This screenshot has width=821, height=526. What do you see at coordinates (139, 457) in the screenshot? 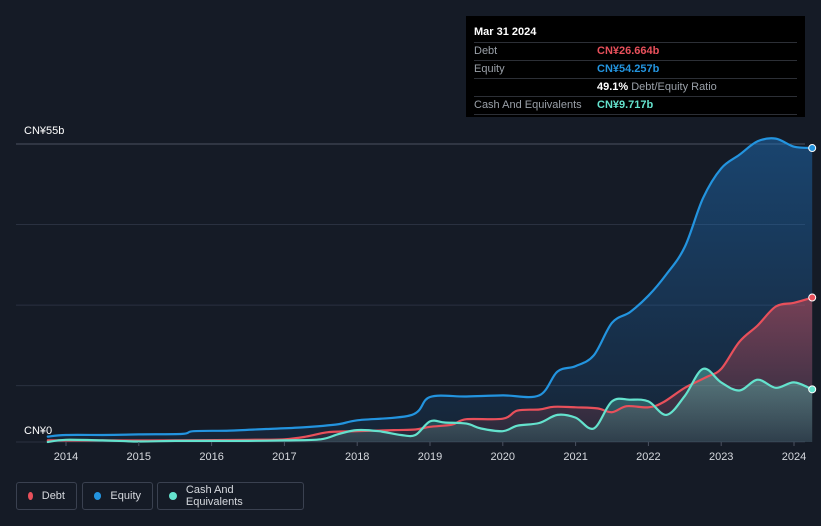
I see `x-tick-label-2015: 2015` at bounding box center [139, 457].